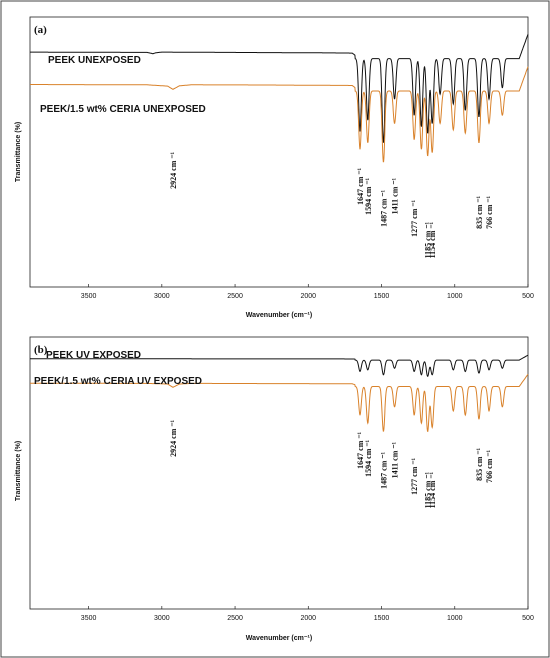 The width and height of the screenshot is (550, 658). What do you see at coordinates (279, 114) in the screenshot?
I see `panel-a-series-peek-ceria-unexposed-line` at bounding box center [279, 114].